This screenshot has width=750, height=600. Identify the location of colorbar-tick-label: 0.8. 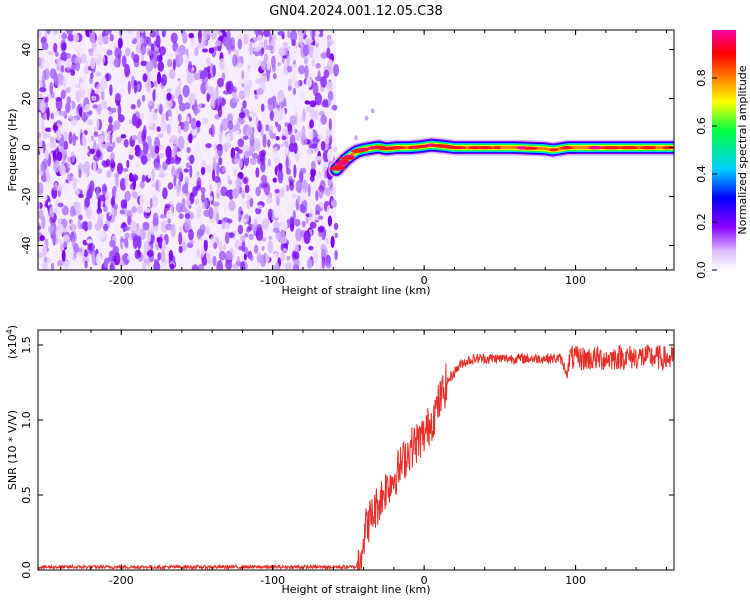
(701, 78).